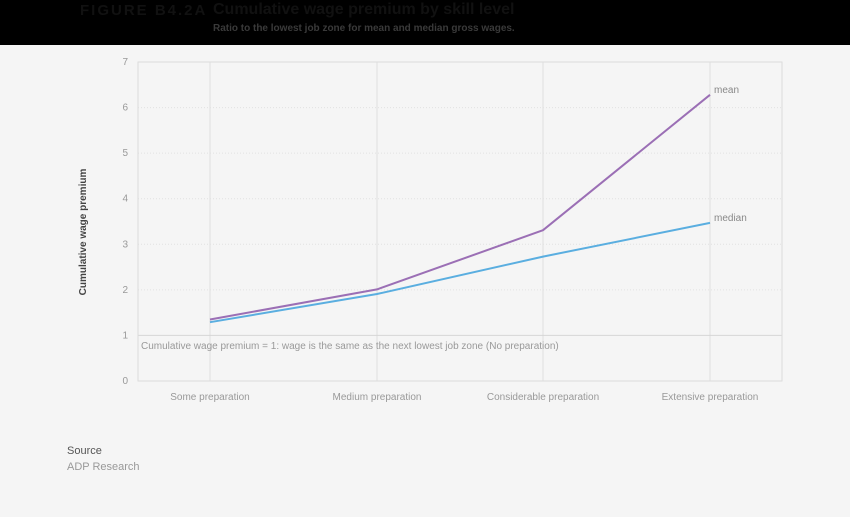 The width and height of the screenshot is (850, 517). Describe the element at coordinates (125, 108) in the screenshot. I see `y-tick-label: 6` at that location.